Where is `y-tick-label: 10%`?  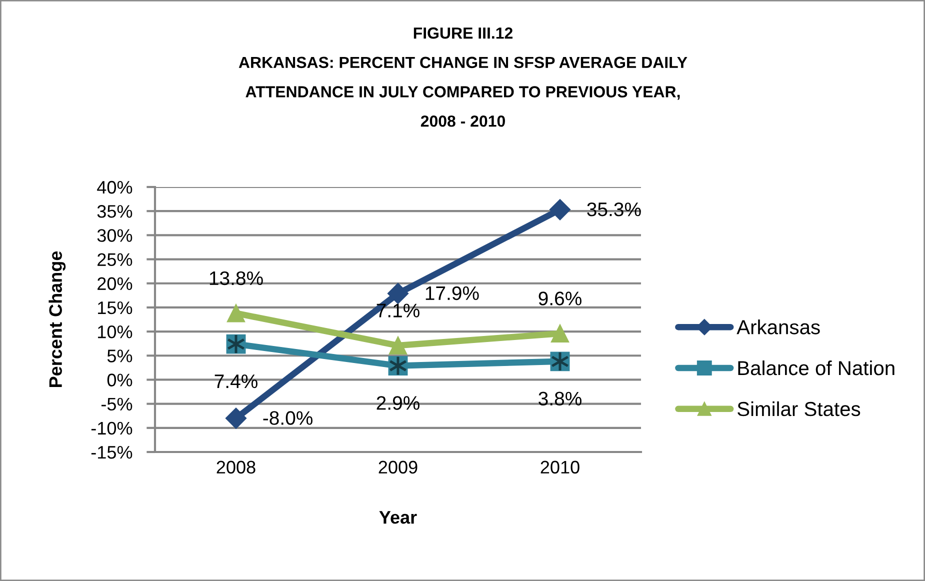 y-tick-label: 10% is located at coordinates (115, 331).